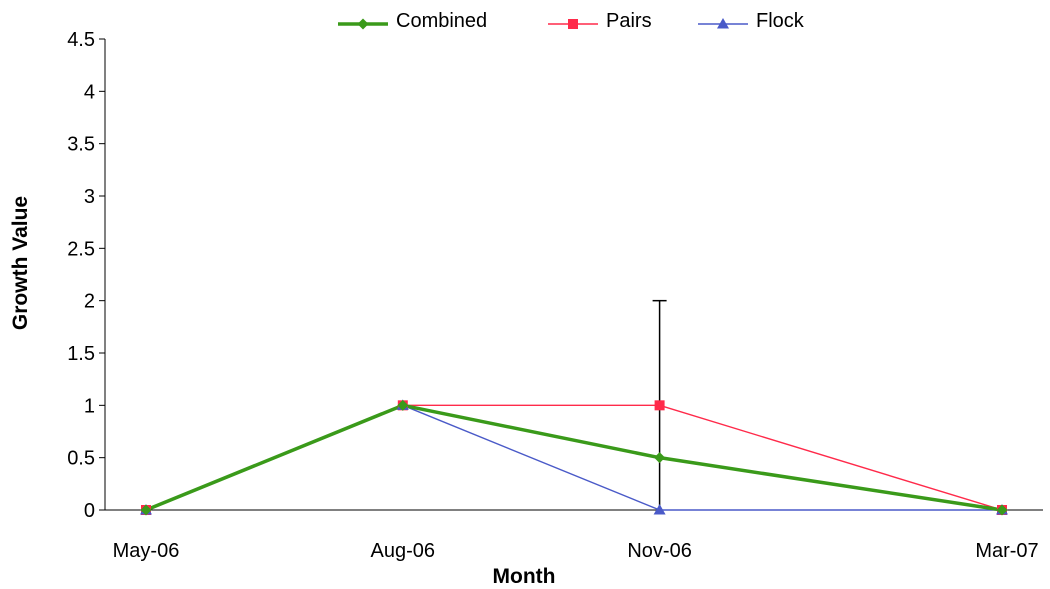 The image size is (1050, 589). I want to click on y-tick-label: 3.5, so click(81, 145).